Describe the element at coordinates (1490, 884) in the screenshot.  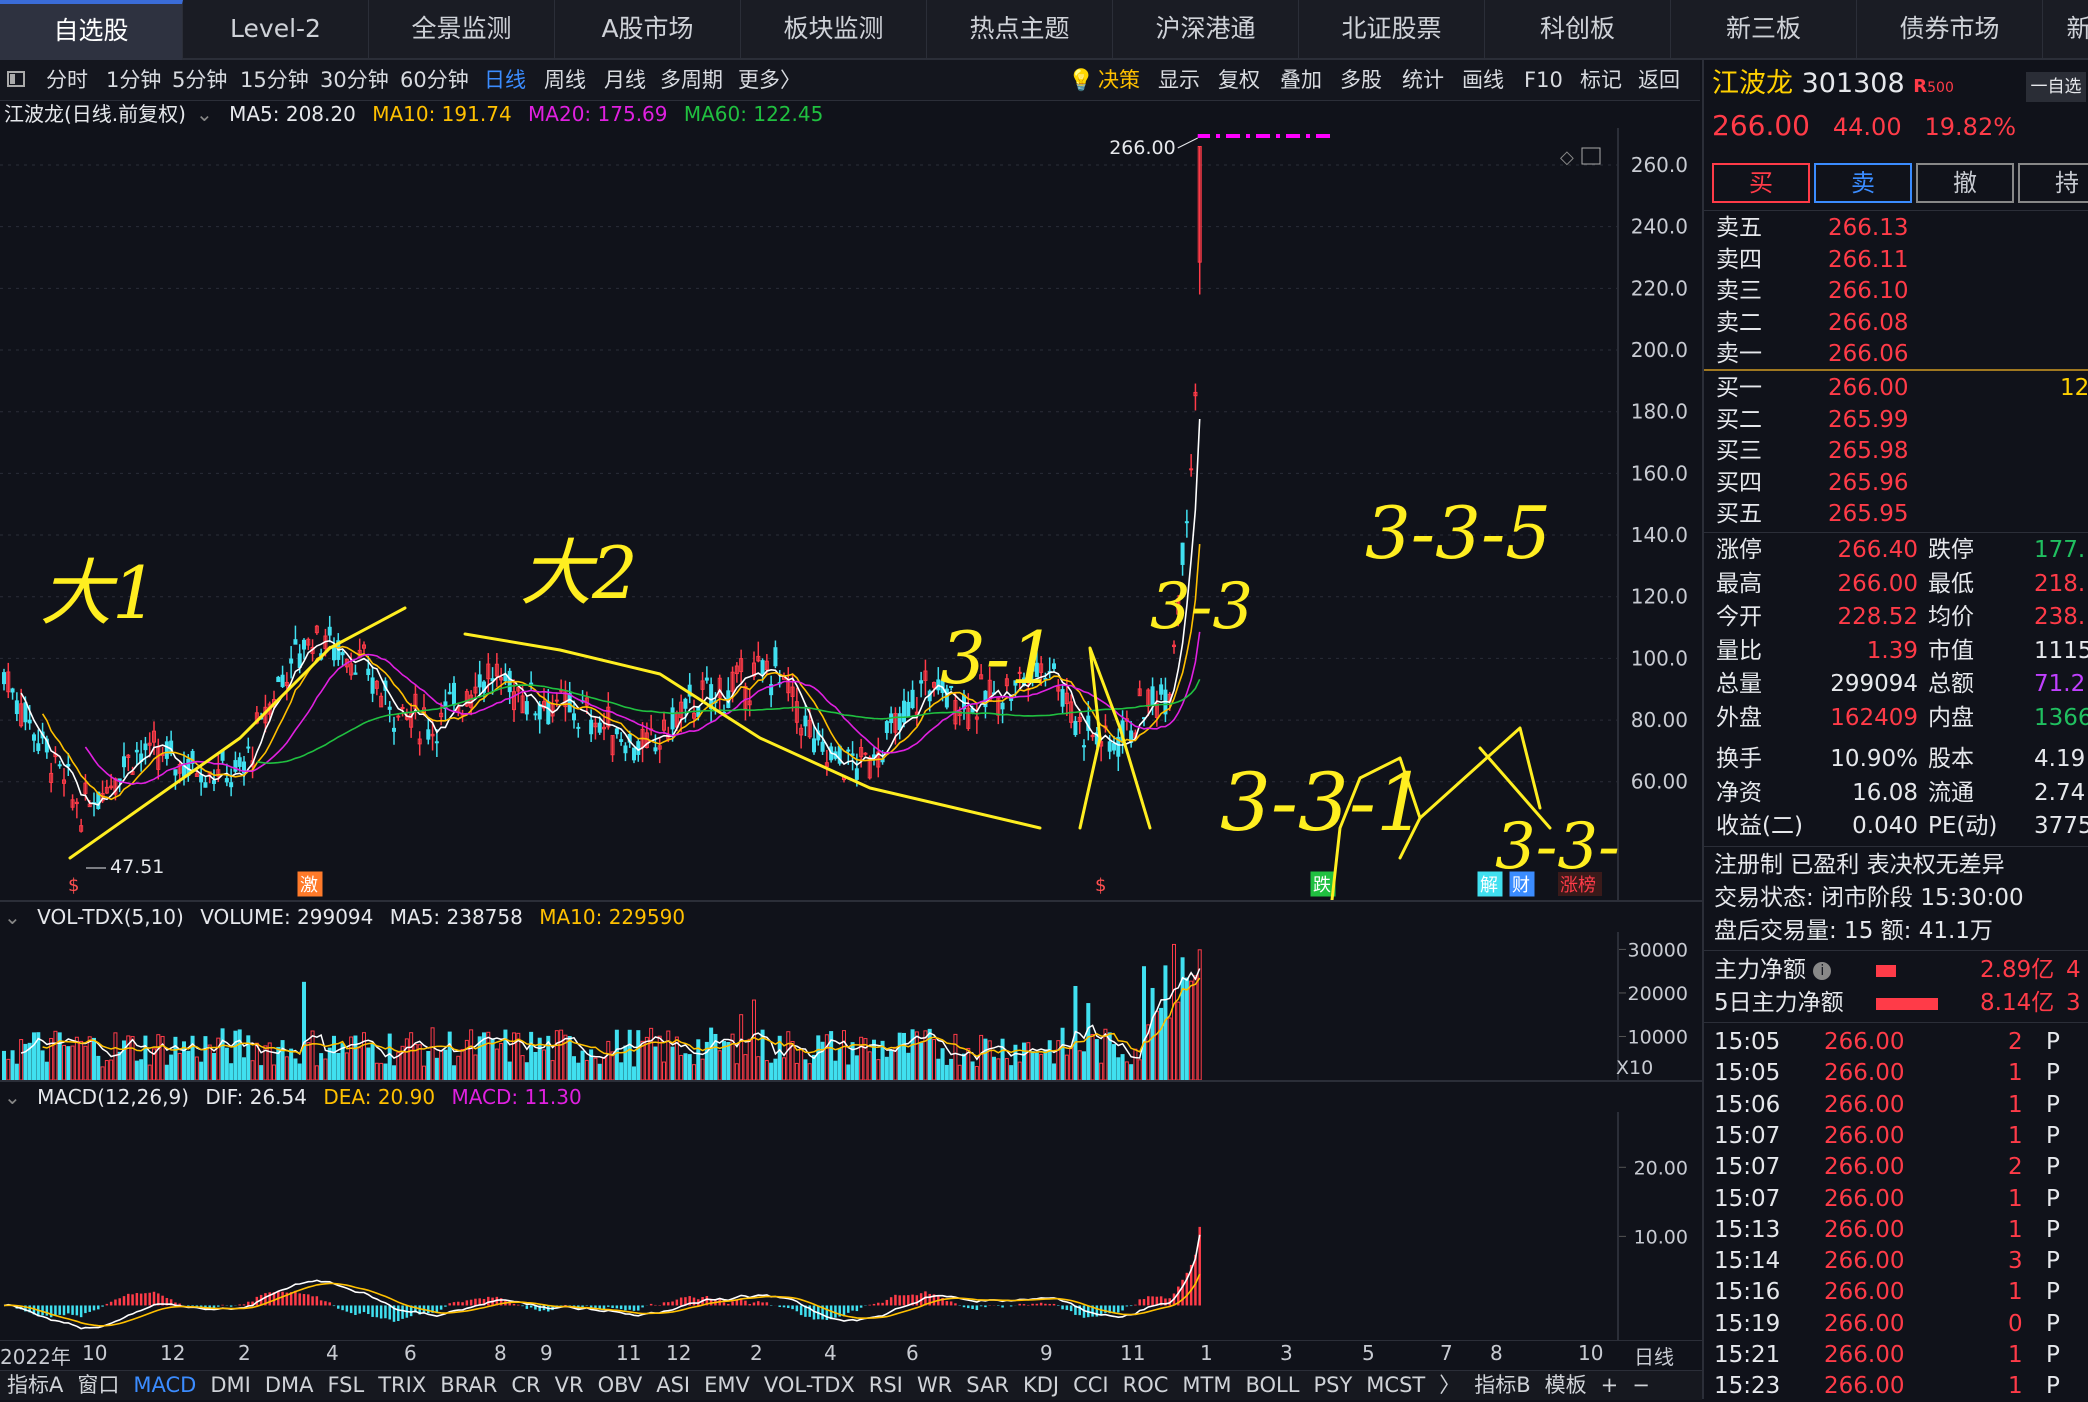
I see `event-flag: 解` at that location.